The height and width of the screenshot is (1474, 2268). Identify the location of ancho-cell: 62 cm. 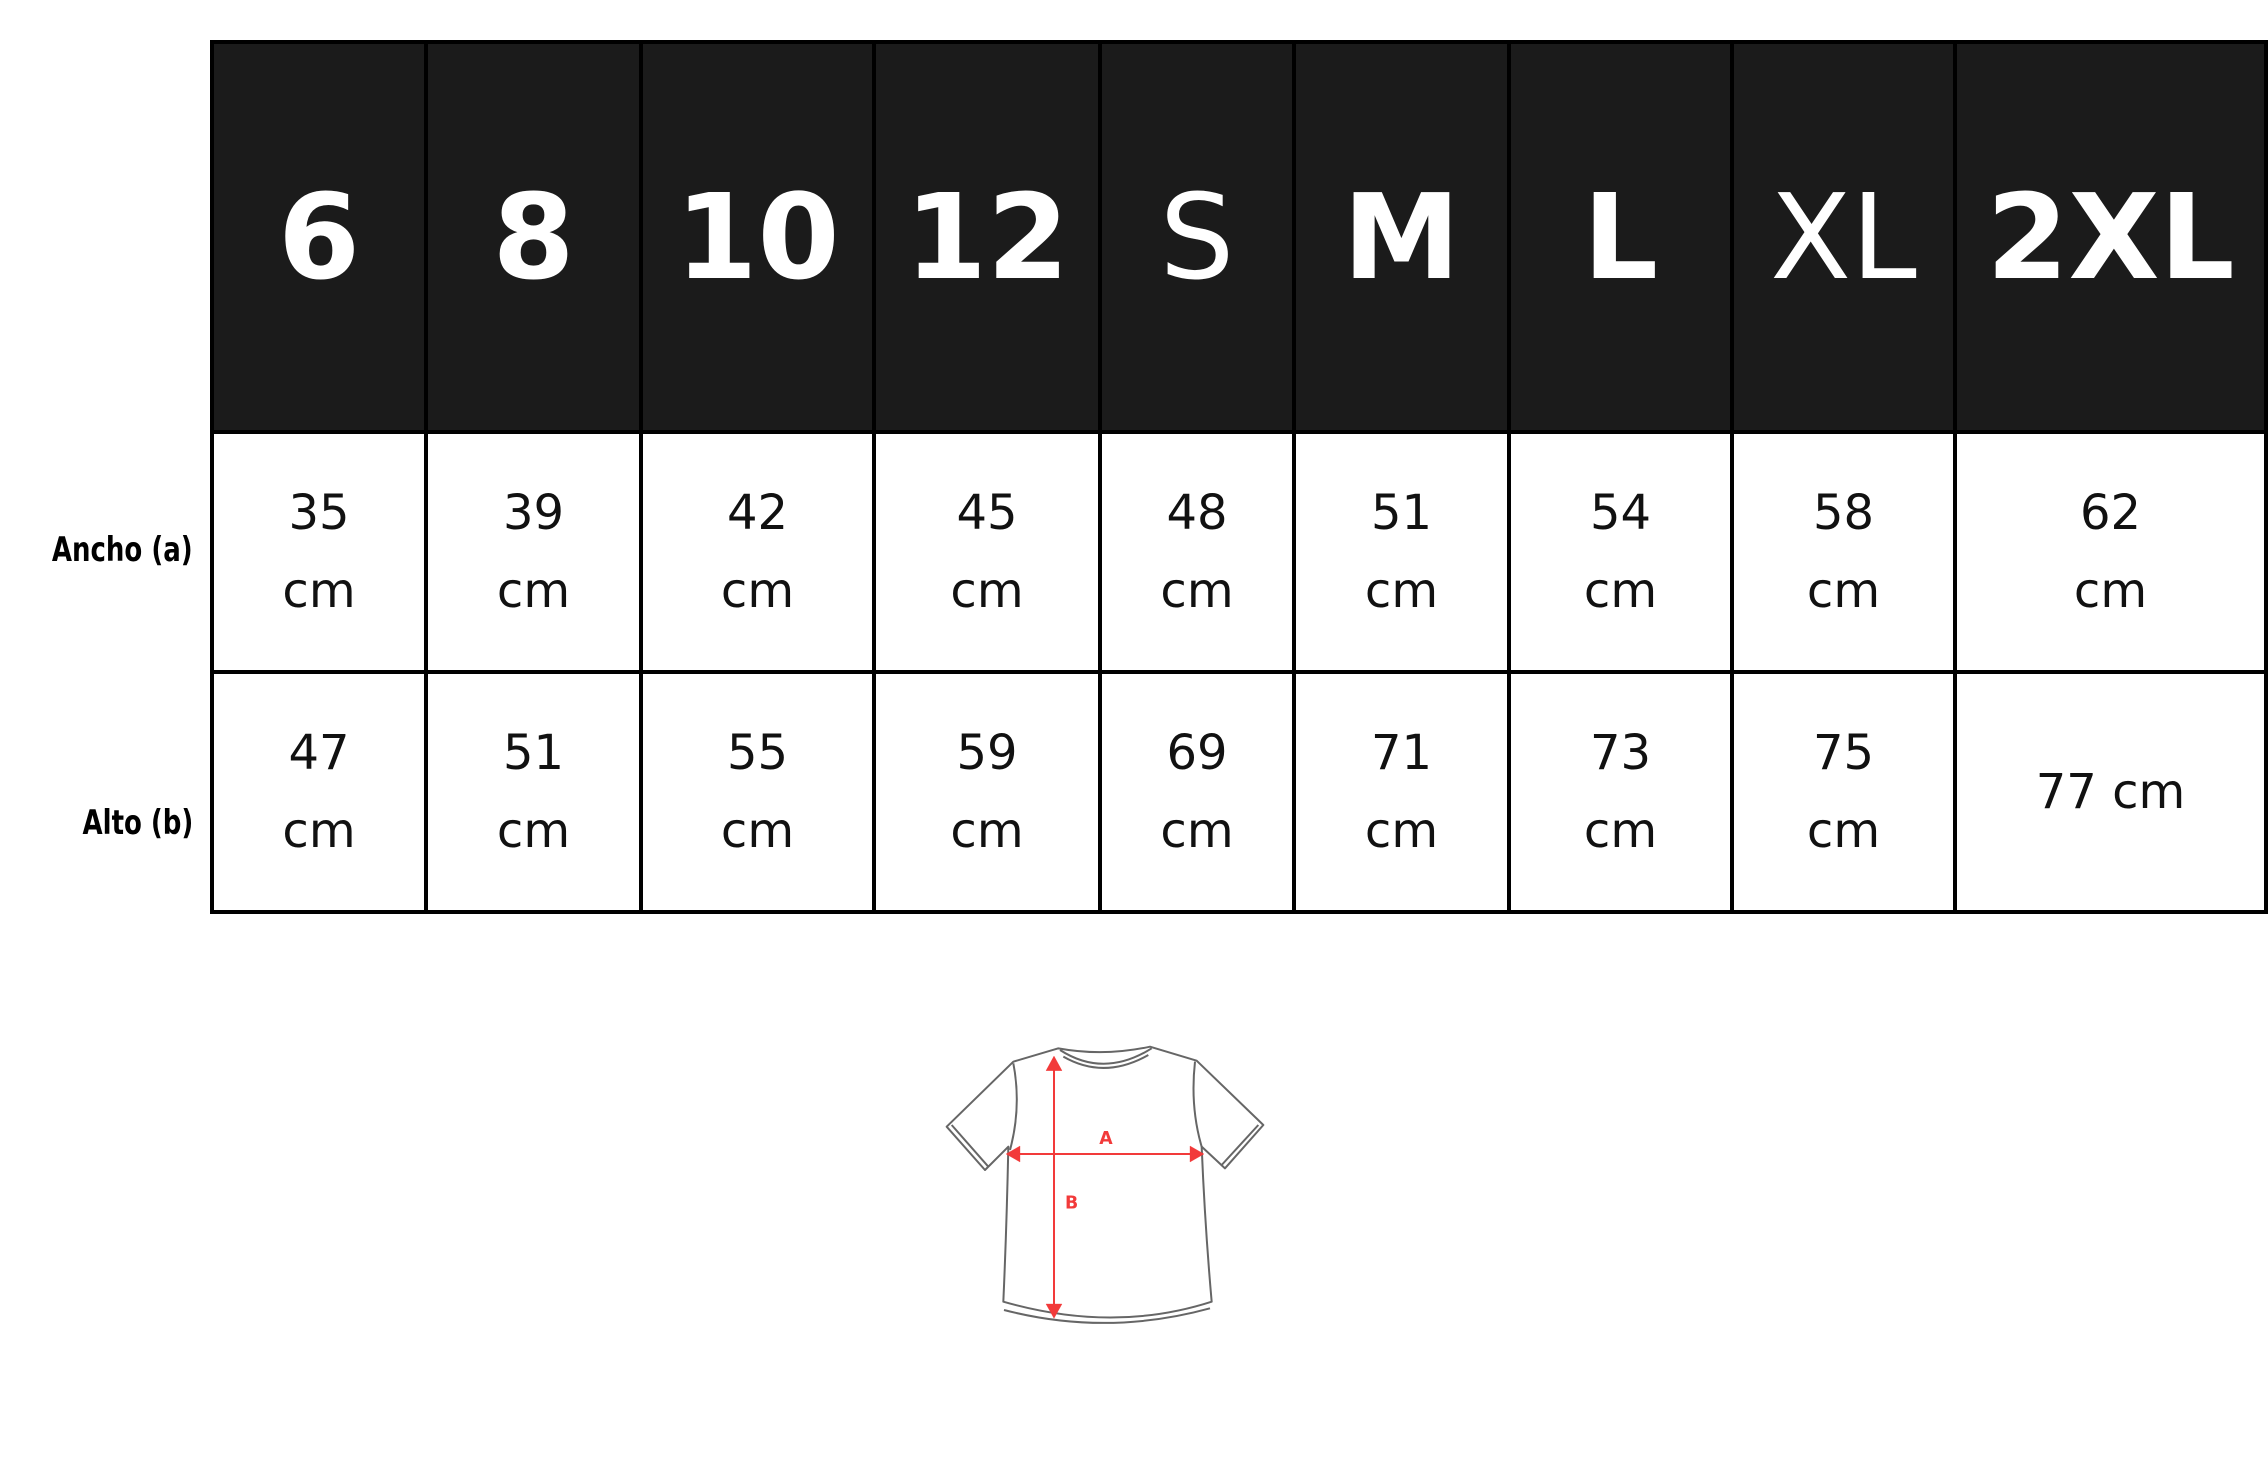
(2110, 552).